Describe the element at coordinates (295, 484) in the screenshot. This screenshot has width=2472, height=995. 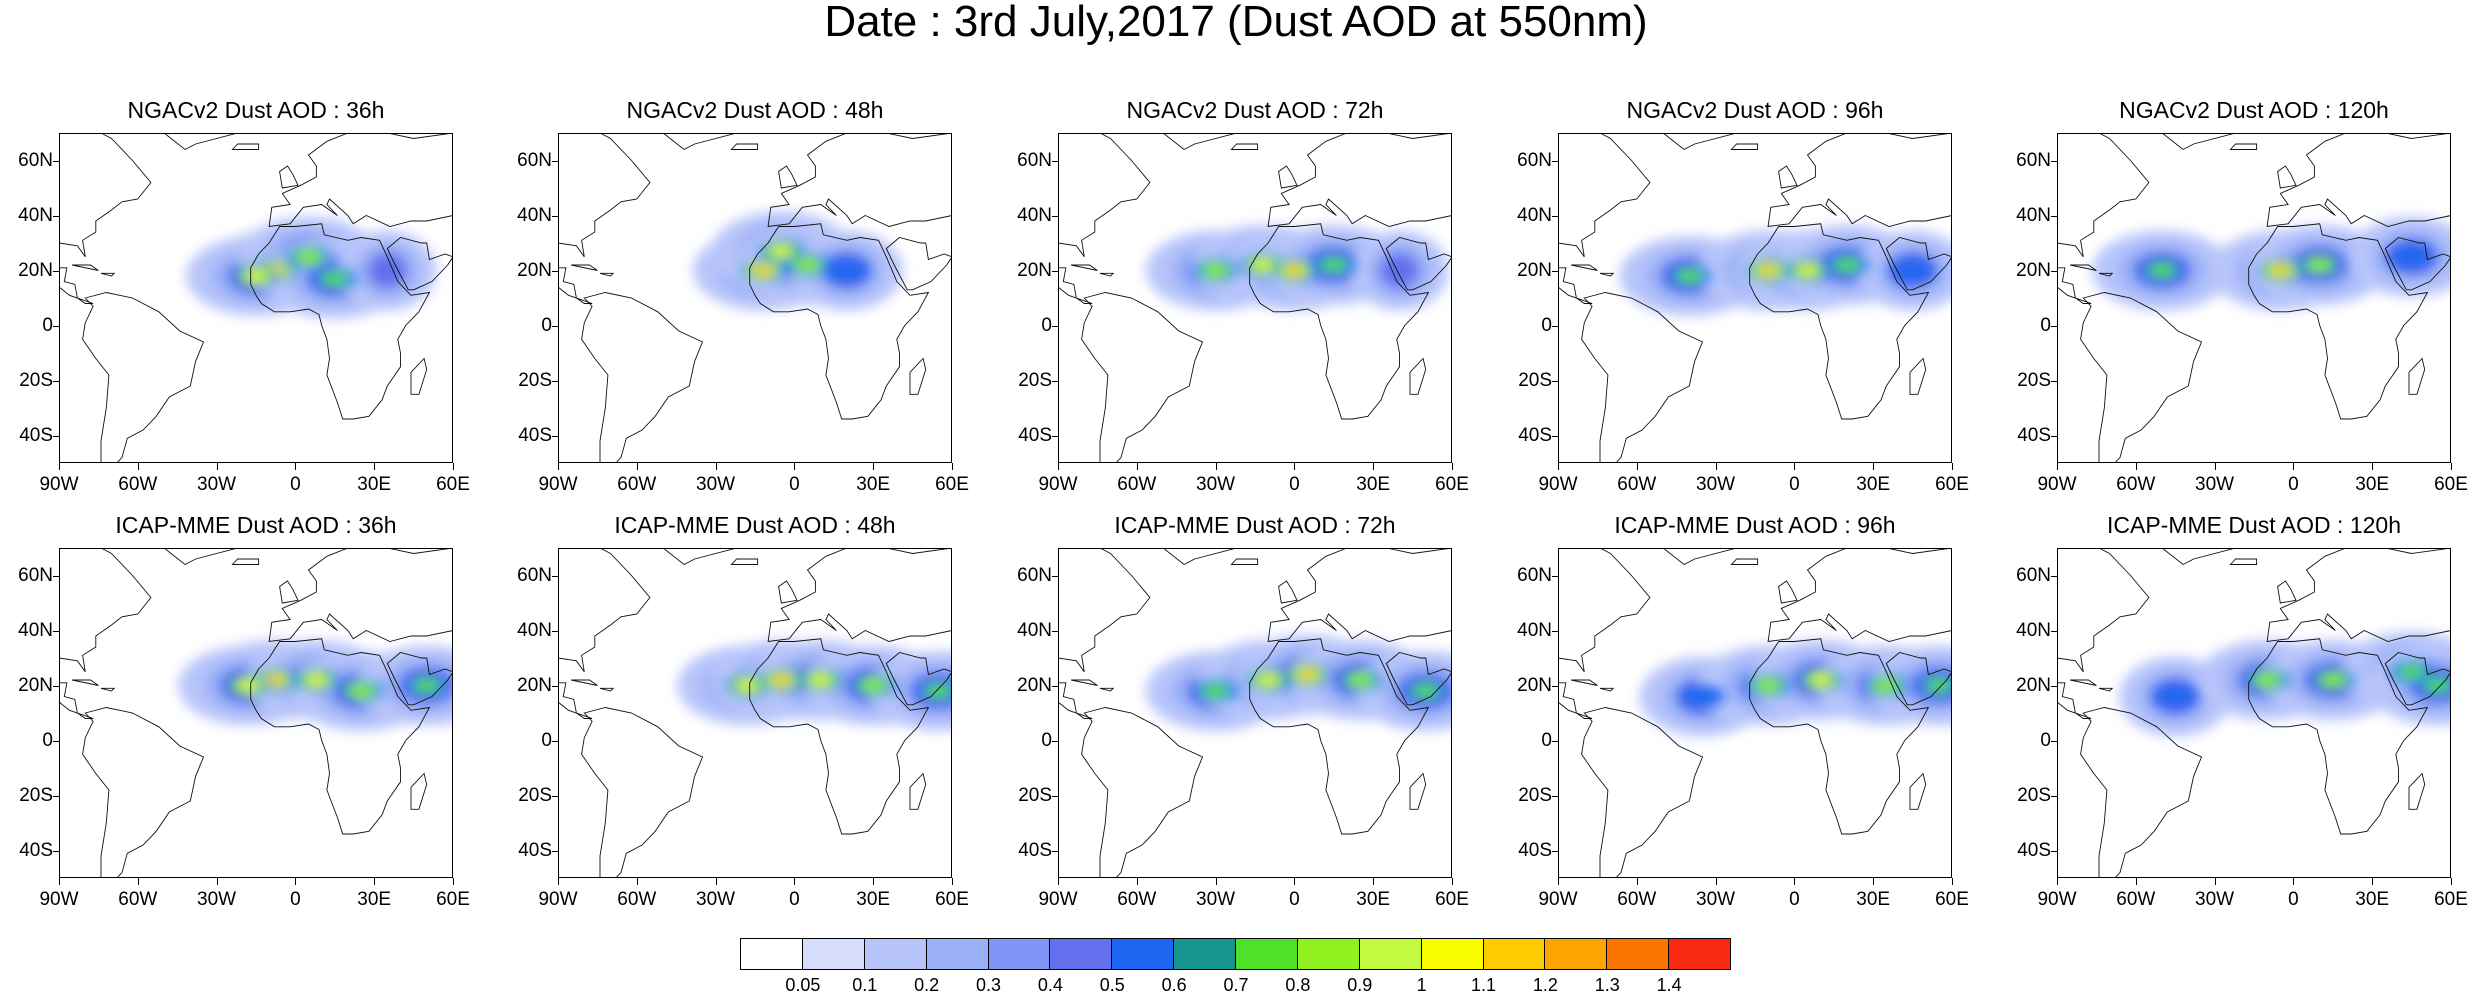
I see `x-tick-label: 0` at that location.